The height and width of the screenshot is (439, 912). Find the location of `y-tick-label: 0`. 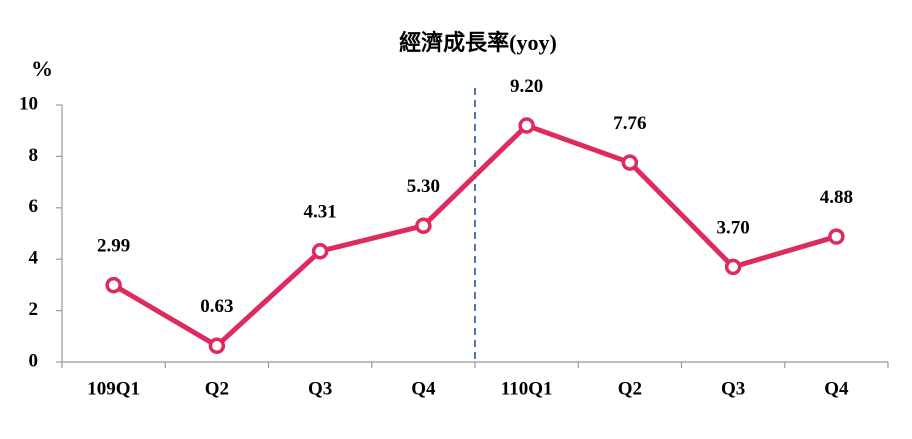

y-tick-label: 0 is located at coordinates (34, 360).